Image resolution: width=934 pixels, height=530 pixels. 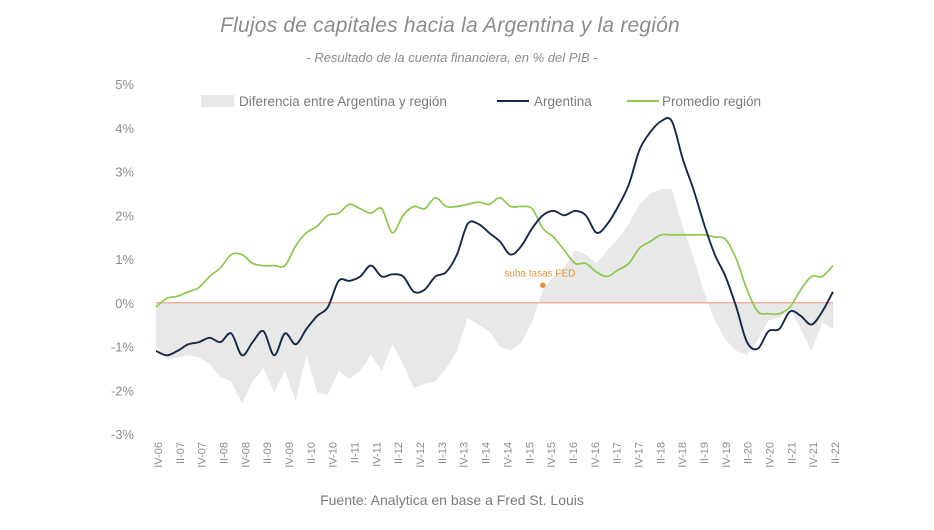 What do you see at coordinates (705, 453) in the screenshot?
I see `x-tick-label: II-19` at bounding box center [705, 453].